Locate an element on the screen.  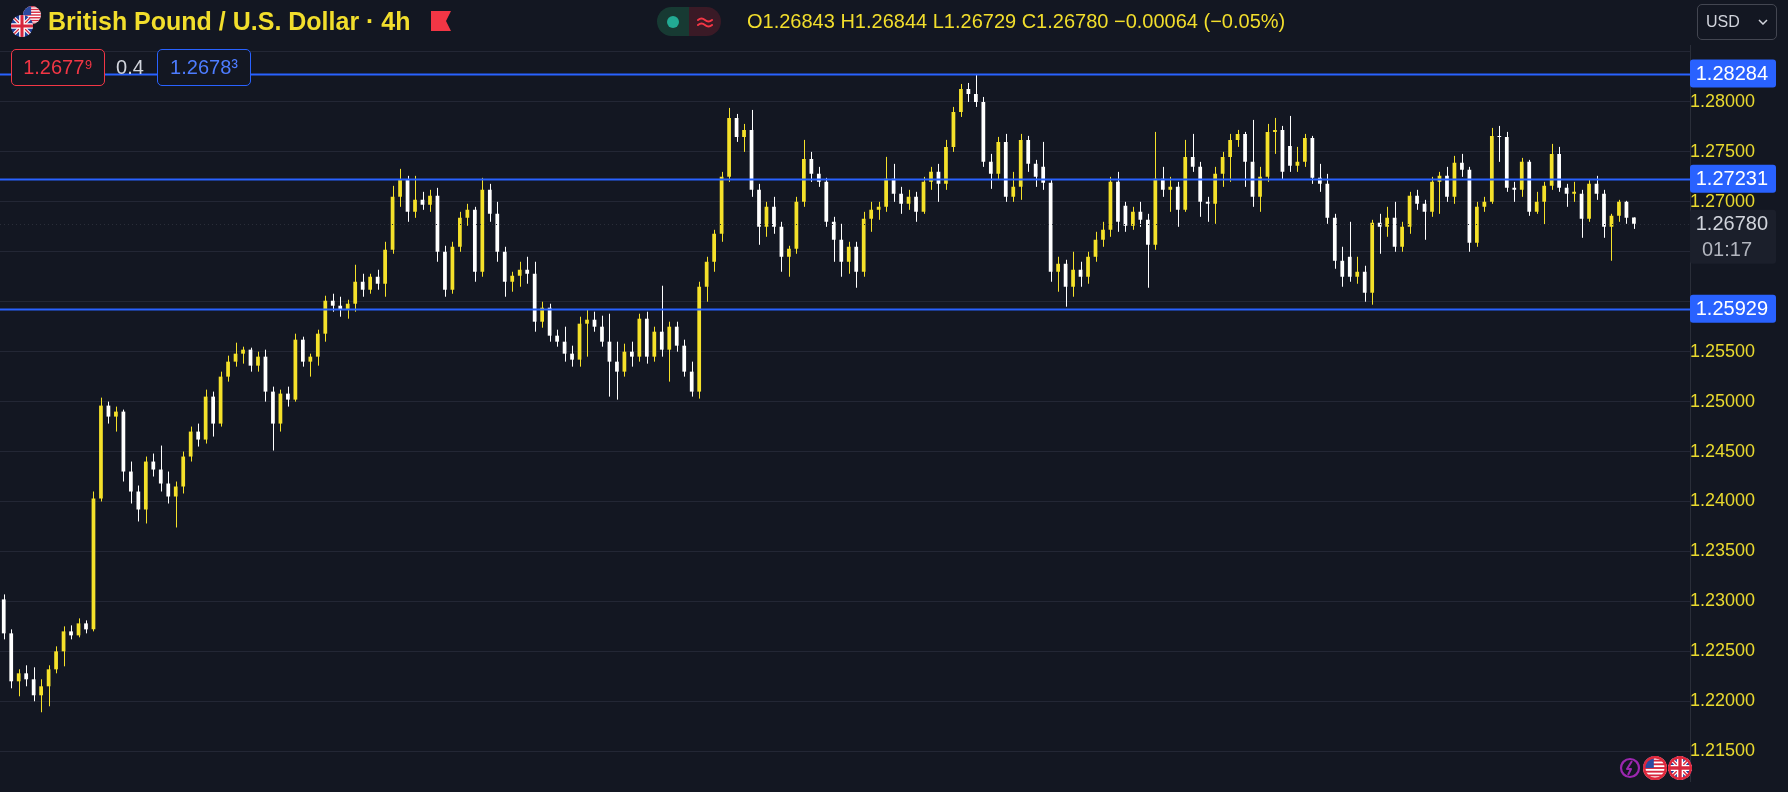
y-tick-label: 1.23500 is located at coordinates (1722, 550).